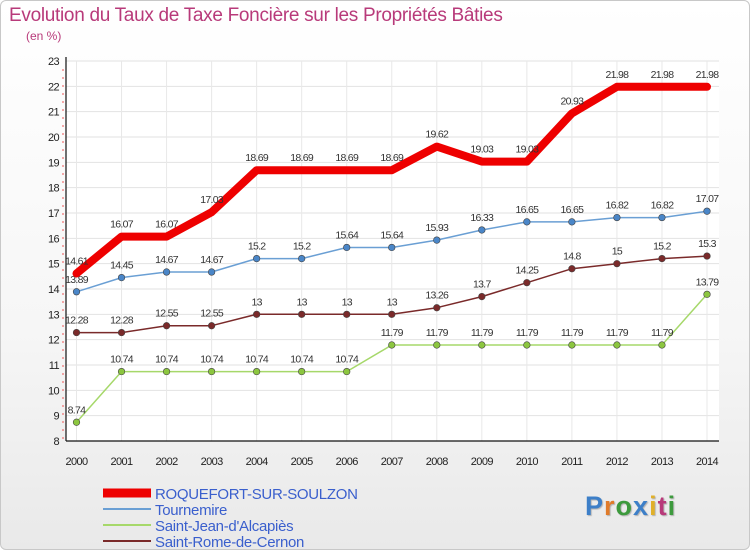 The image size is (750, 550). What do you see at coordinates (617, 462) in the screenshot?
I see `x-tick-label: 2012` at bounding box center [617, 462].